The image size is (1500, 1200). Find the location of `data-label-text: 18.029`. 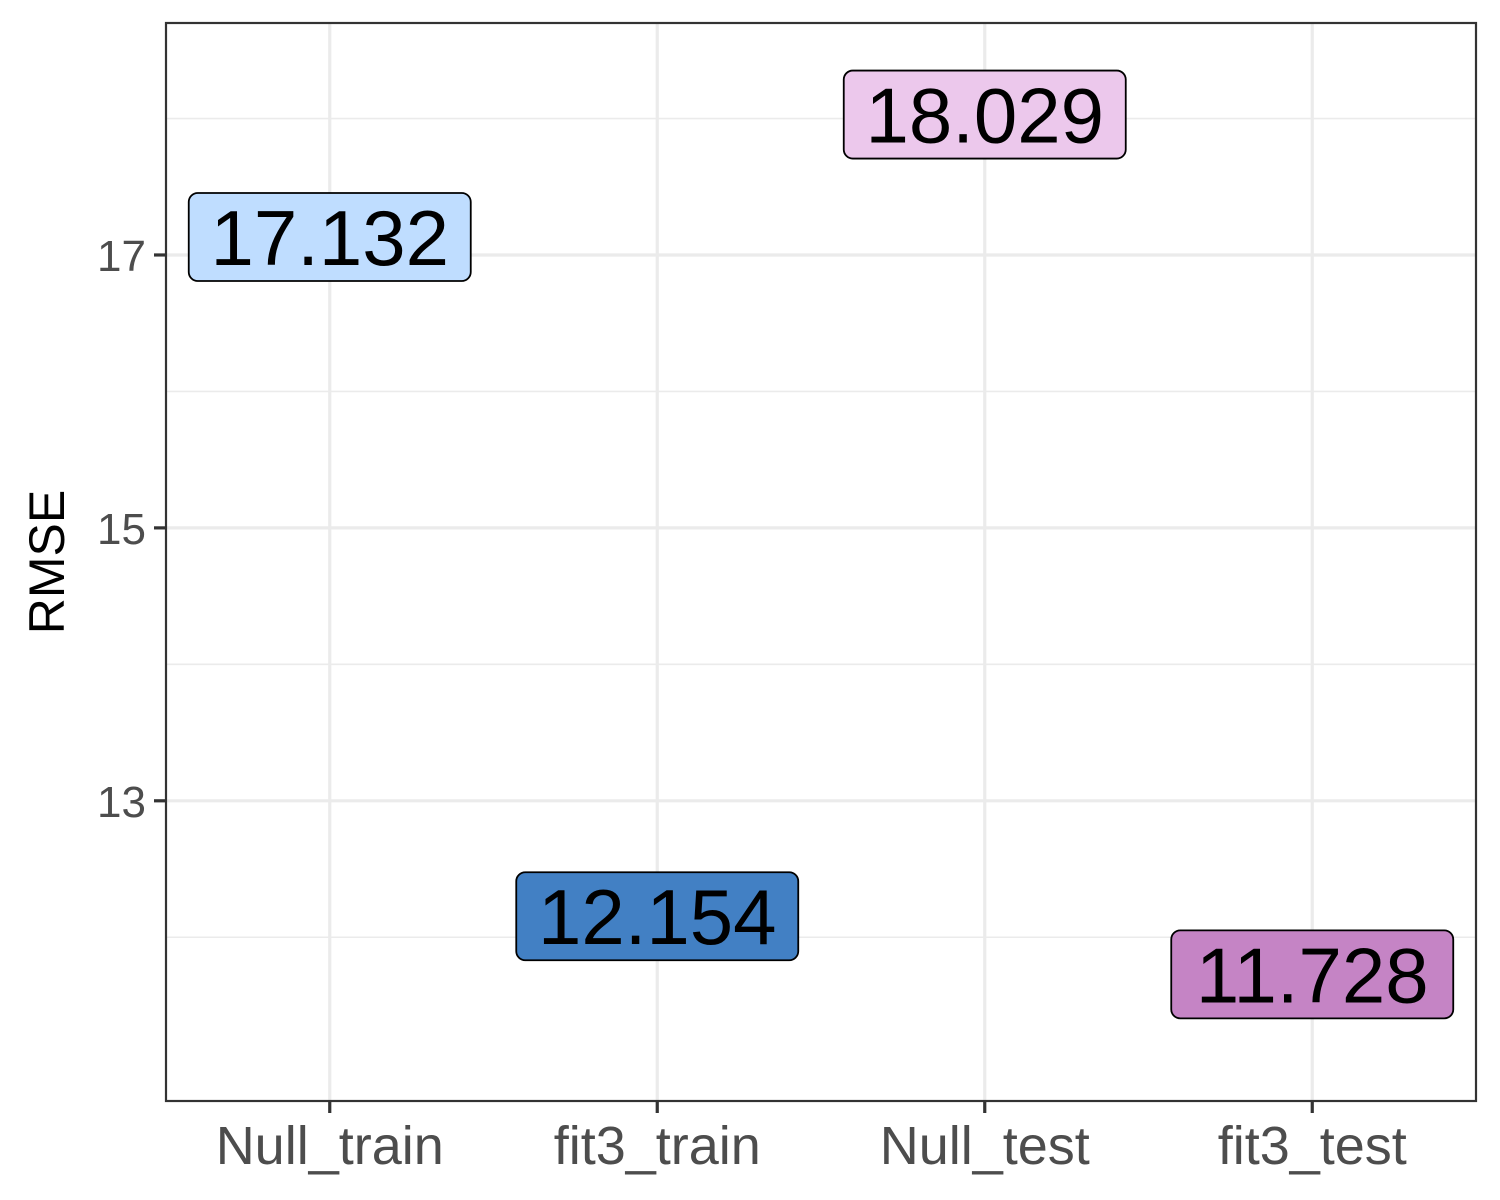

data-label-text: 18.029 is located at coordinates (984, 116).